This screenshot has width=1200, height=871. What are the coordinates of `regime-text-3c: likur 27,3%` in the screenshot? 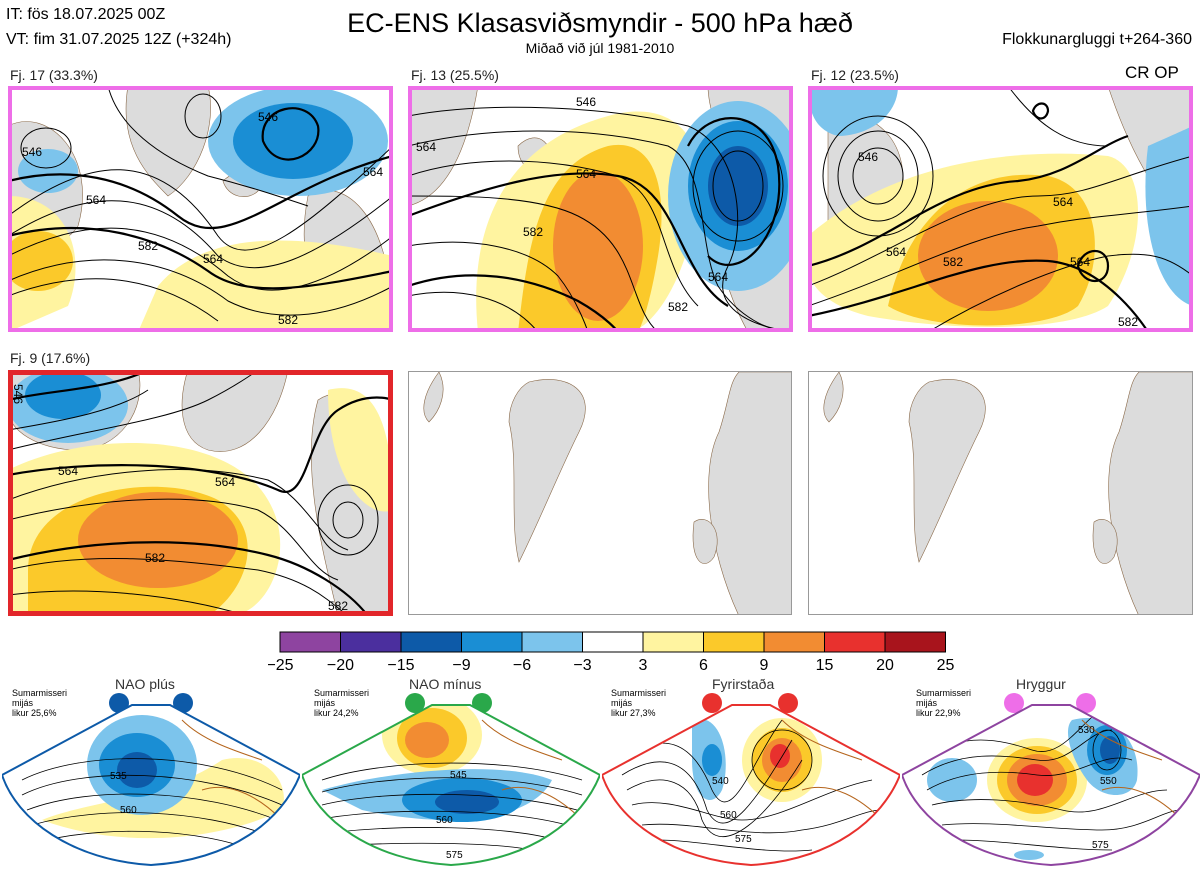 It's located at (633, 713).